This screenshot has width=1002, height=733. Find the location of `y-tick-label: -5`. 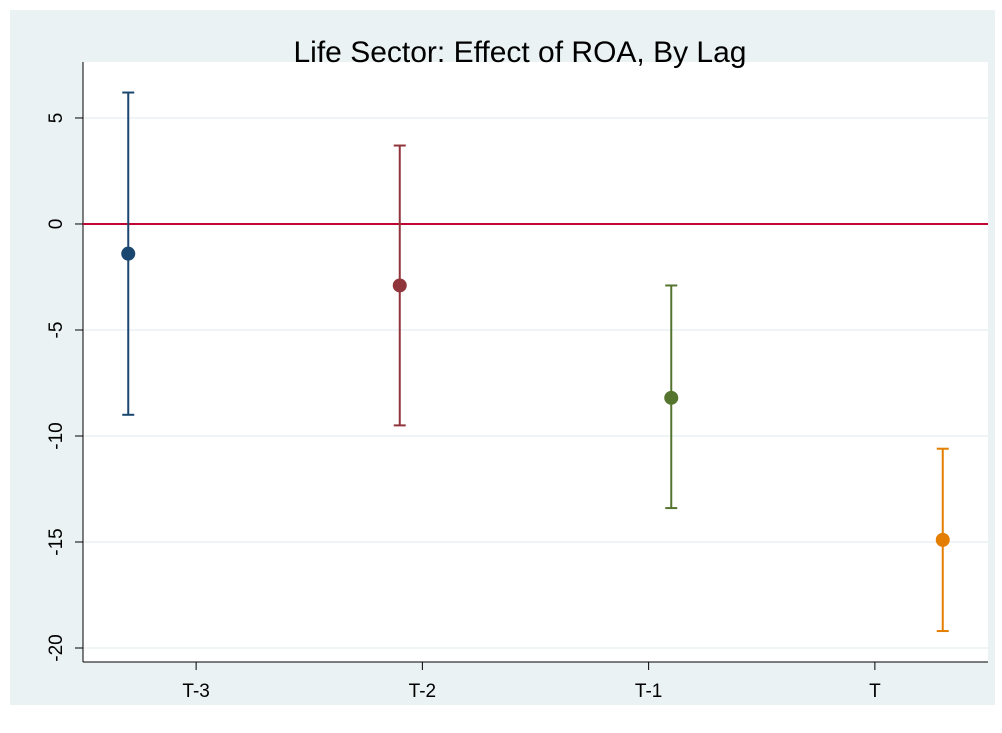

y-tick-label: -5 is located at coordinates (56, 330).